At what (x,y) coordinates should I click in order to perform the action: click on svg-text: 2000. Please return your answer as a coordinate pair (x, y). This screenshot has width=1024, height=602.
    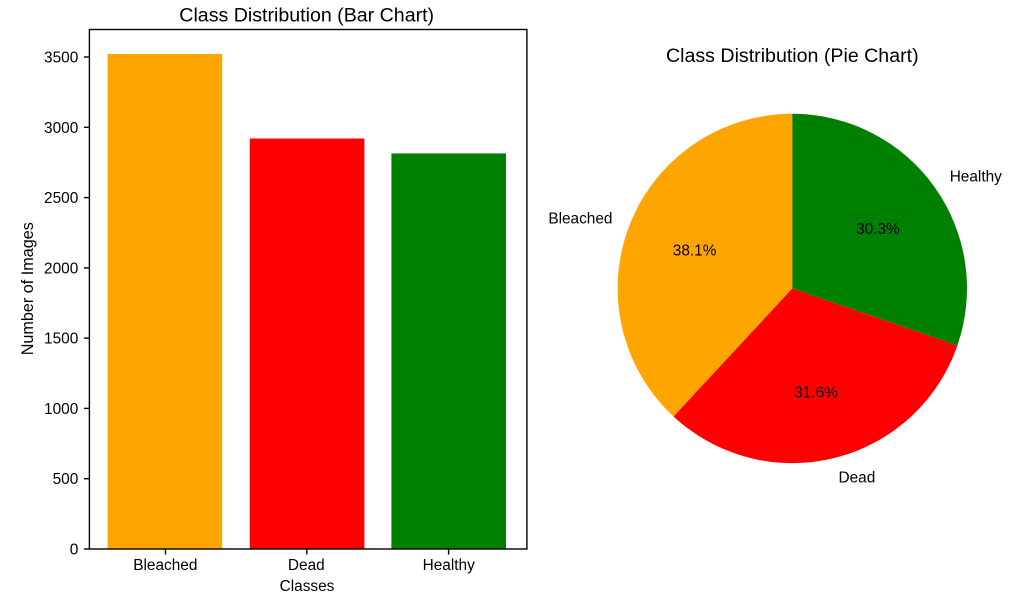
    Looking at the image, I should click on (61, 268).